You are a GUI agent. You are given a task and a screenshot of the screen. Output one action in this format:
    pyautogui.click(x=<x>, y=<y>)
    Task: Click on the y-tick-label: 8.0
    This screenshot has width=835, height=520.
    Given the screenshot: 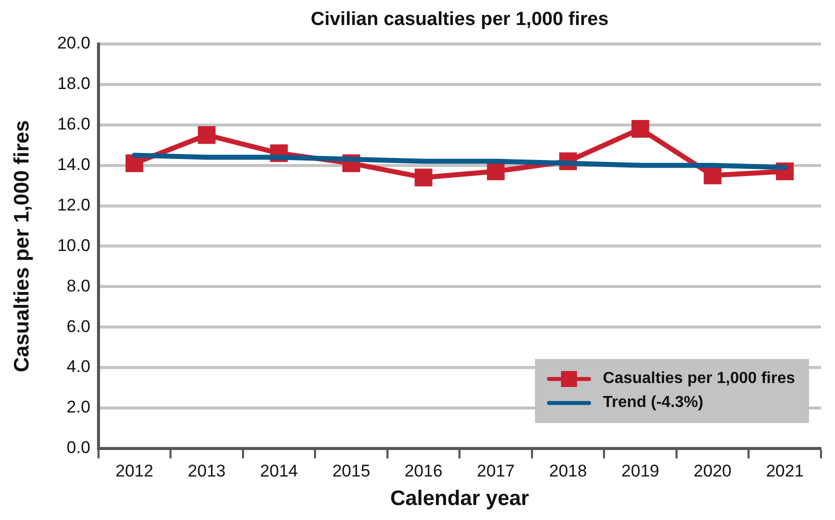 What is the action you would take?
    pyautogui.click(x=78, y=286)
    